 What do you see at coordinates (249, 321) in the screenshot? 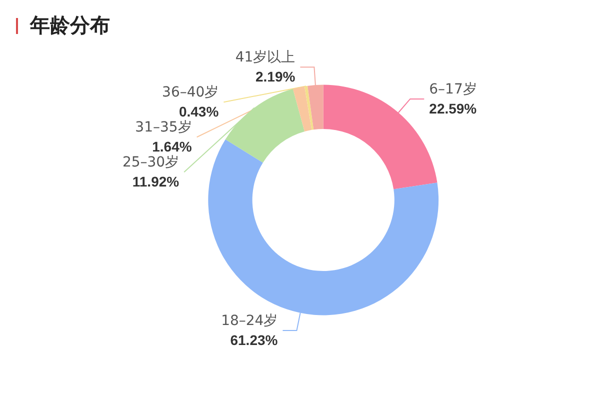
I see `slice-label: 18–24岁` at bounding box center [249, 321].